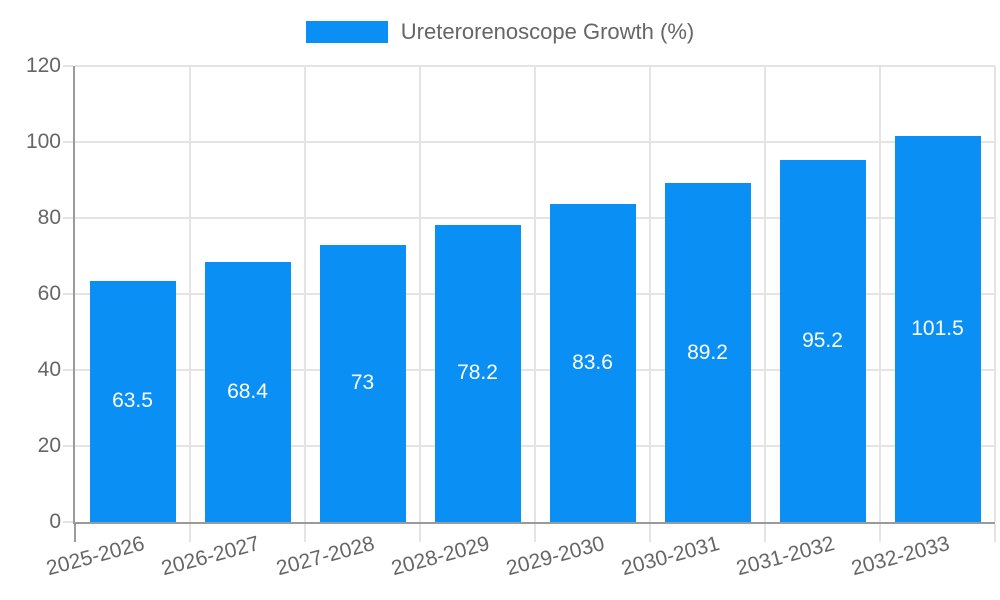 Image resolution: width=1000 pixels, height=600 pixels. I want to click on legend-label: Ureterorenoscope Growth (%), so click(547, 31).